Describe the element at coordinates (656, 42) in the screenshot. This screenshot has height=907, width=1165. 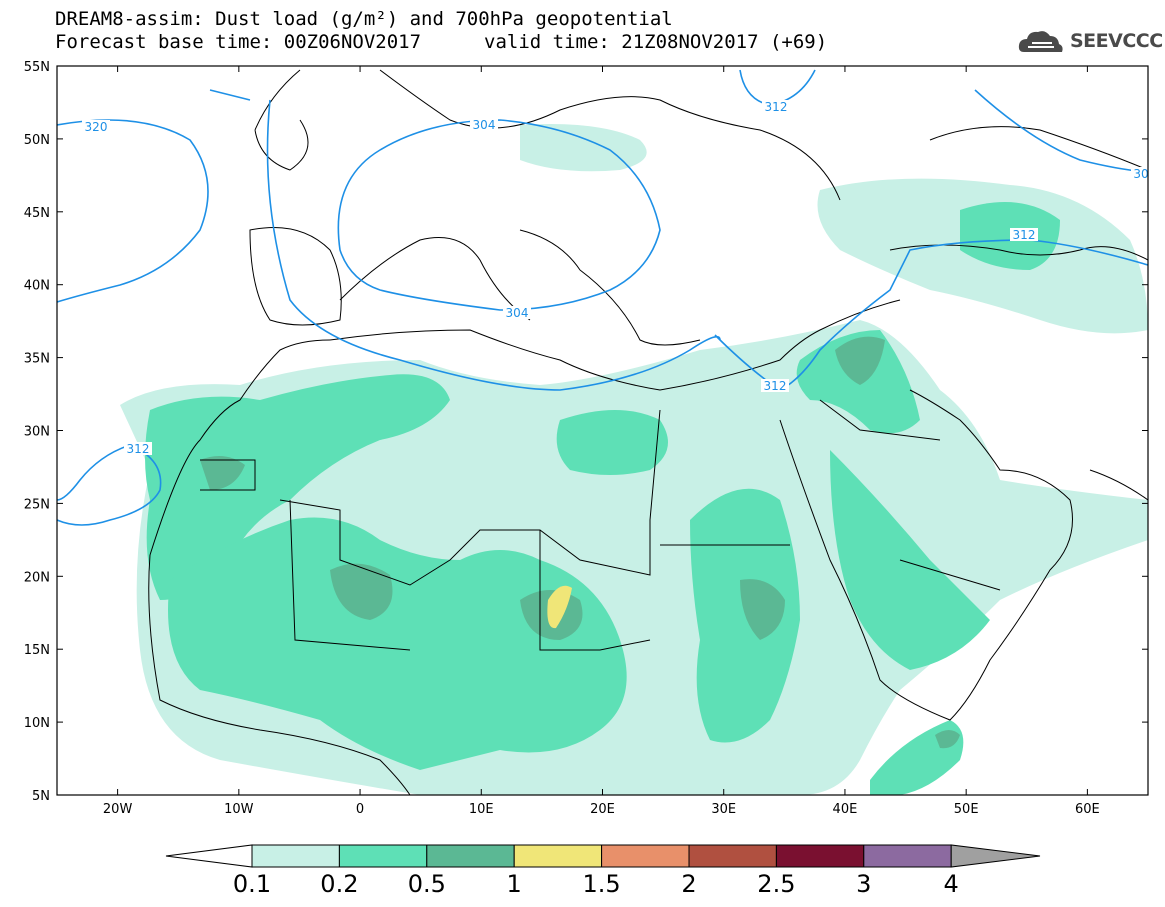
I see `valid-time: valid time: 21Z08NOV2017 (+69)` at that location.